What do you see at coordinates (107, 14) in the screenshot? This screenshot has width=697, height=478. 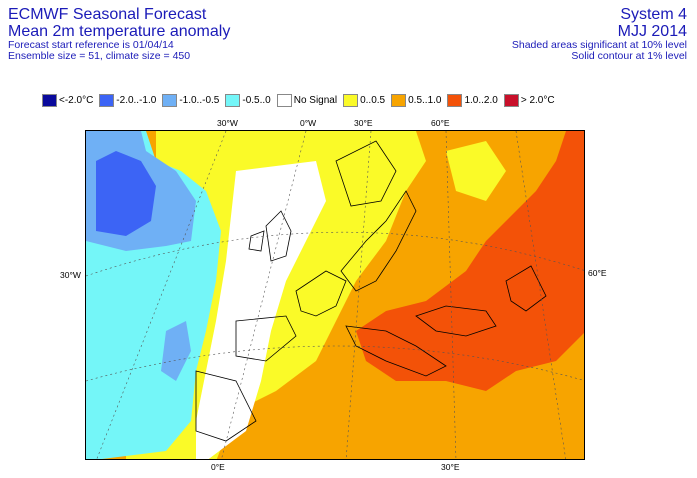 I see `product-title: ECMWF Seasonal Forecast` at bounding box center [107, 14].